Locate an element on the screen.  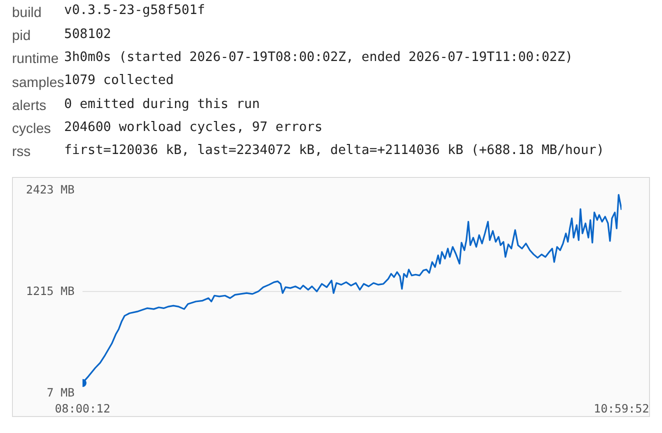
x-tick-label: 10:59:52 is located at coordinates (622, 409).